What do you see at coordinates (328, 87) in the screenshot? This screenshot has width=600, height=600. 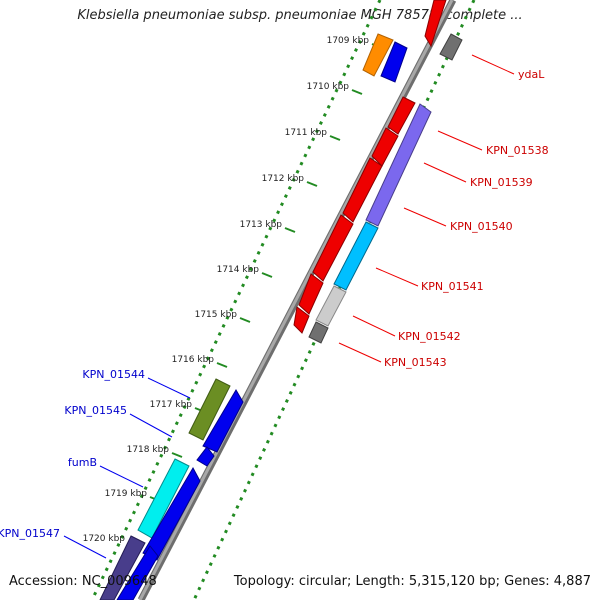 I see `tick-label: 1710 kbp` at bounding box center [328, 87].